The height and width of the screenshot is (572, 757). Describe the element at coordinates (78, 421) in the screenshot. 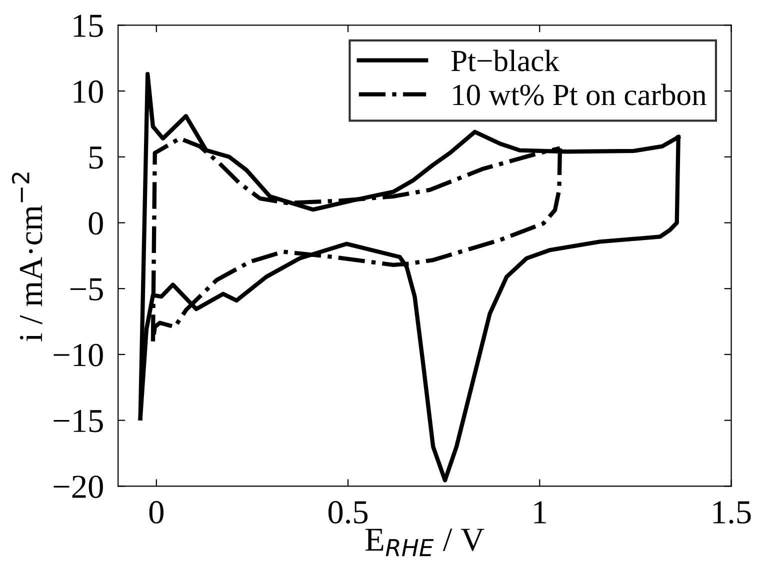

I see `y-tick-label: −15` at that location.